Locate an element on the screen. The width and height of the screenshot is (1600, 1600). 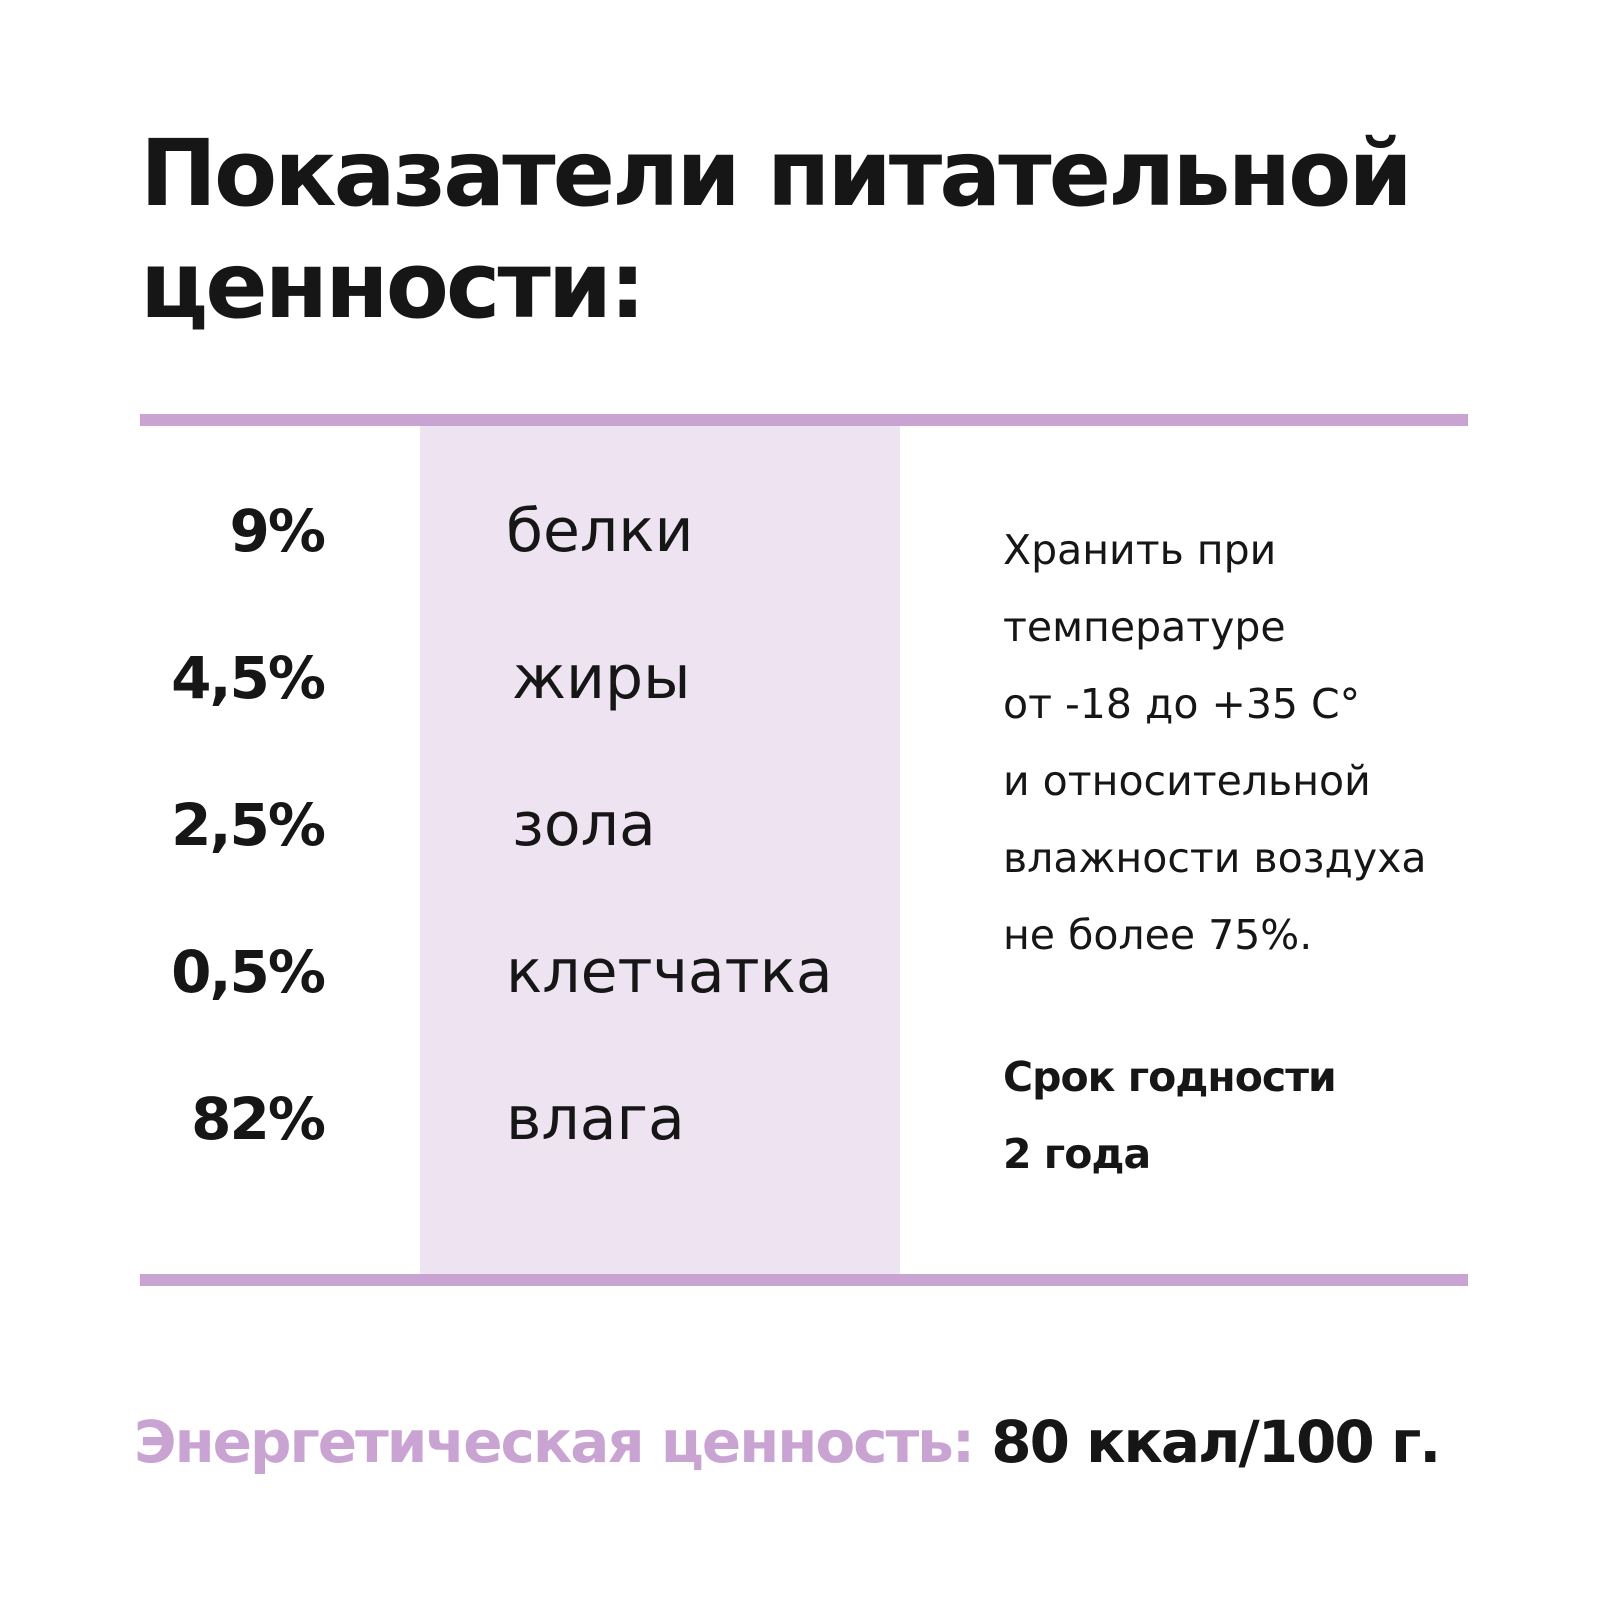
nutrient-percent-fiber: 0,5% is located at coordinates (248, 972).